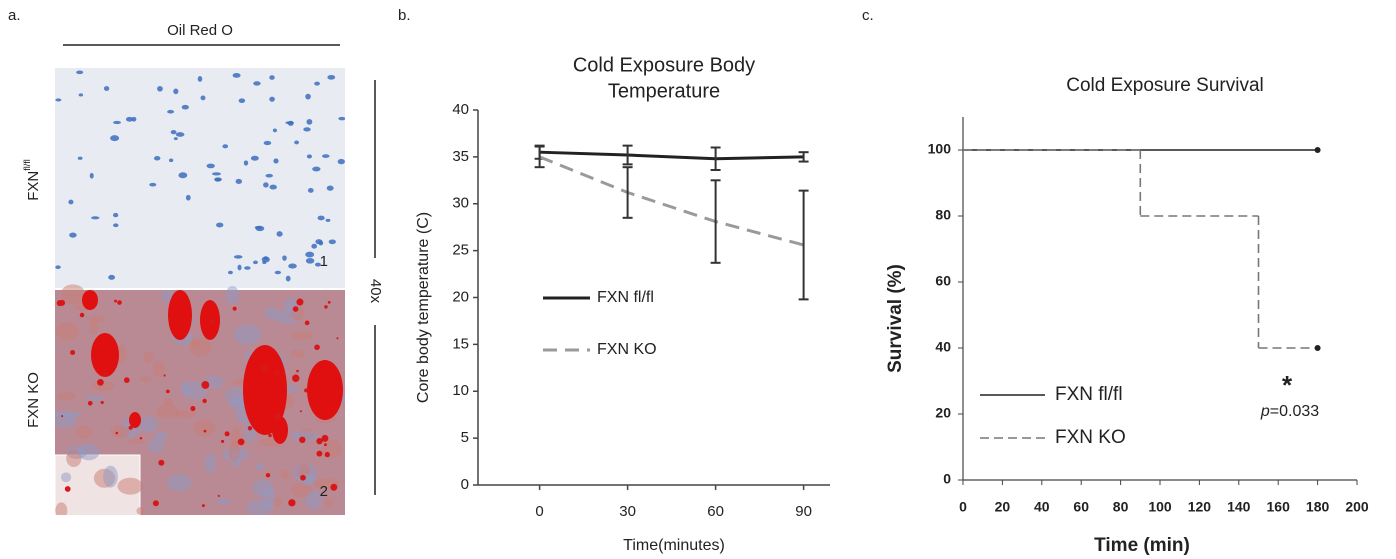 The width and height of the screenshot is (1396, 559). Describe the element at coordinates (27, 165) in the screenshot. I see `row-label-sup: fl/fl` at that location.